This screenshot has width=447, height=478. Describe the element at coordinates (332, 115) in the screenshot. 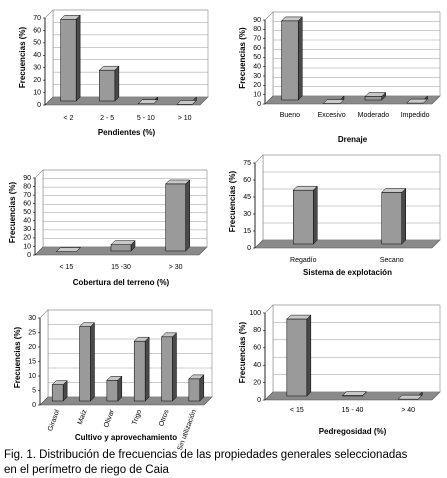

I see `x-tick-label: Excesivo` at that location.